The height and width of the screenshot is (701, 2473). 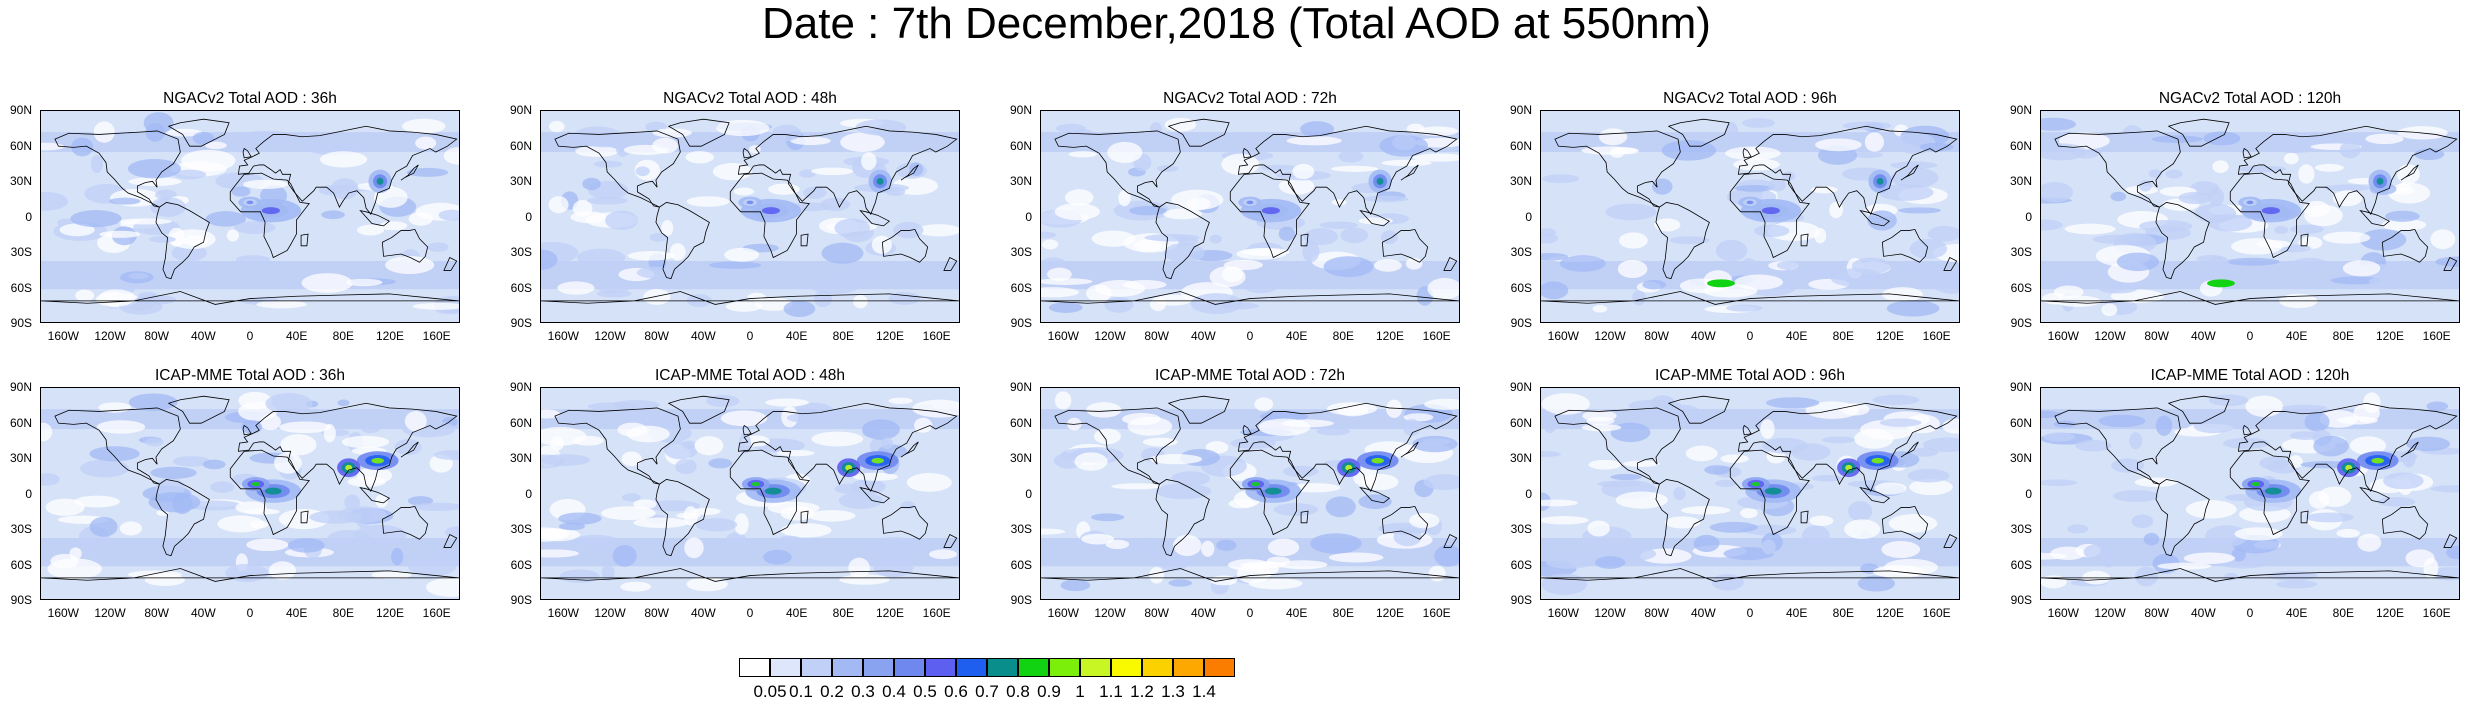 What do you see at coordinates (1018, 691) in the screenshot?
I see `colorbar-tick-label: 0.8` at bounding box center [1018, 691].